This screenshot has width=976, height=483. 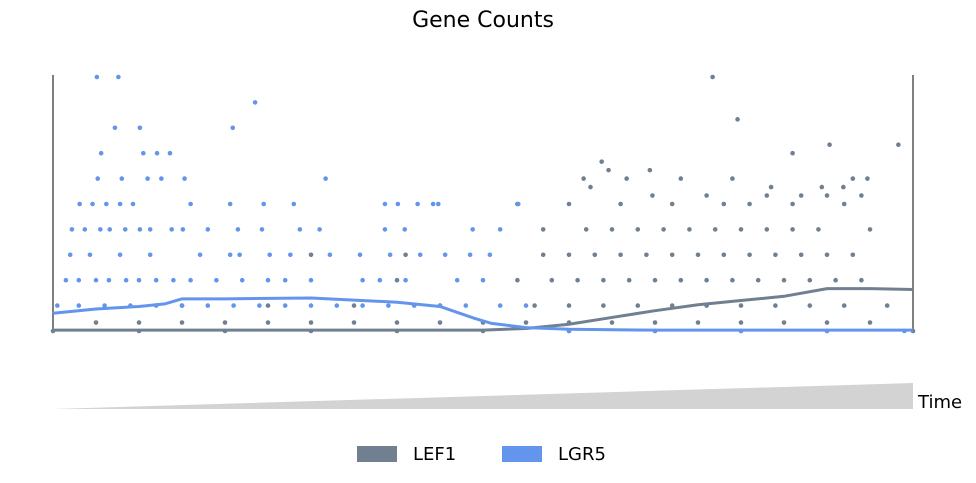 What do you see at coordinates (483, 396) in the screenshot?
I see `time-wedge` at bounding box center [483, 396].